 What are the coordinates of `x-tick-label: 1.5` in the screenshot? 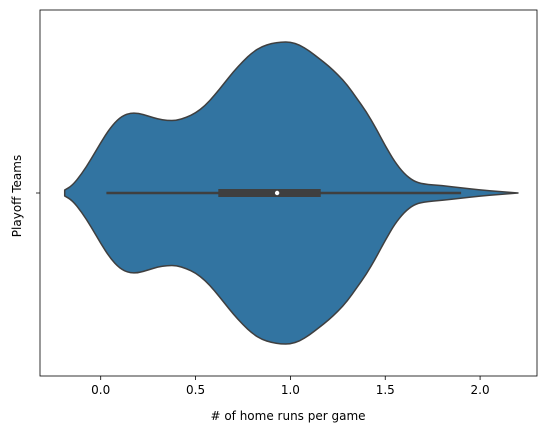 It's located at (385, 390).